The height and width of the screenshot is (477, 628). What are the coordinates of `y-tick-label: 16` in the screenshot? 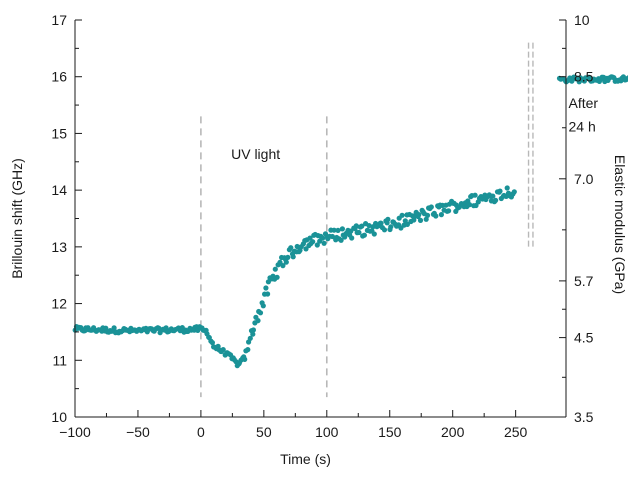 It's located at (59, 77).